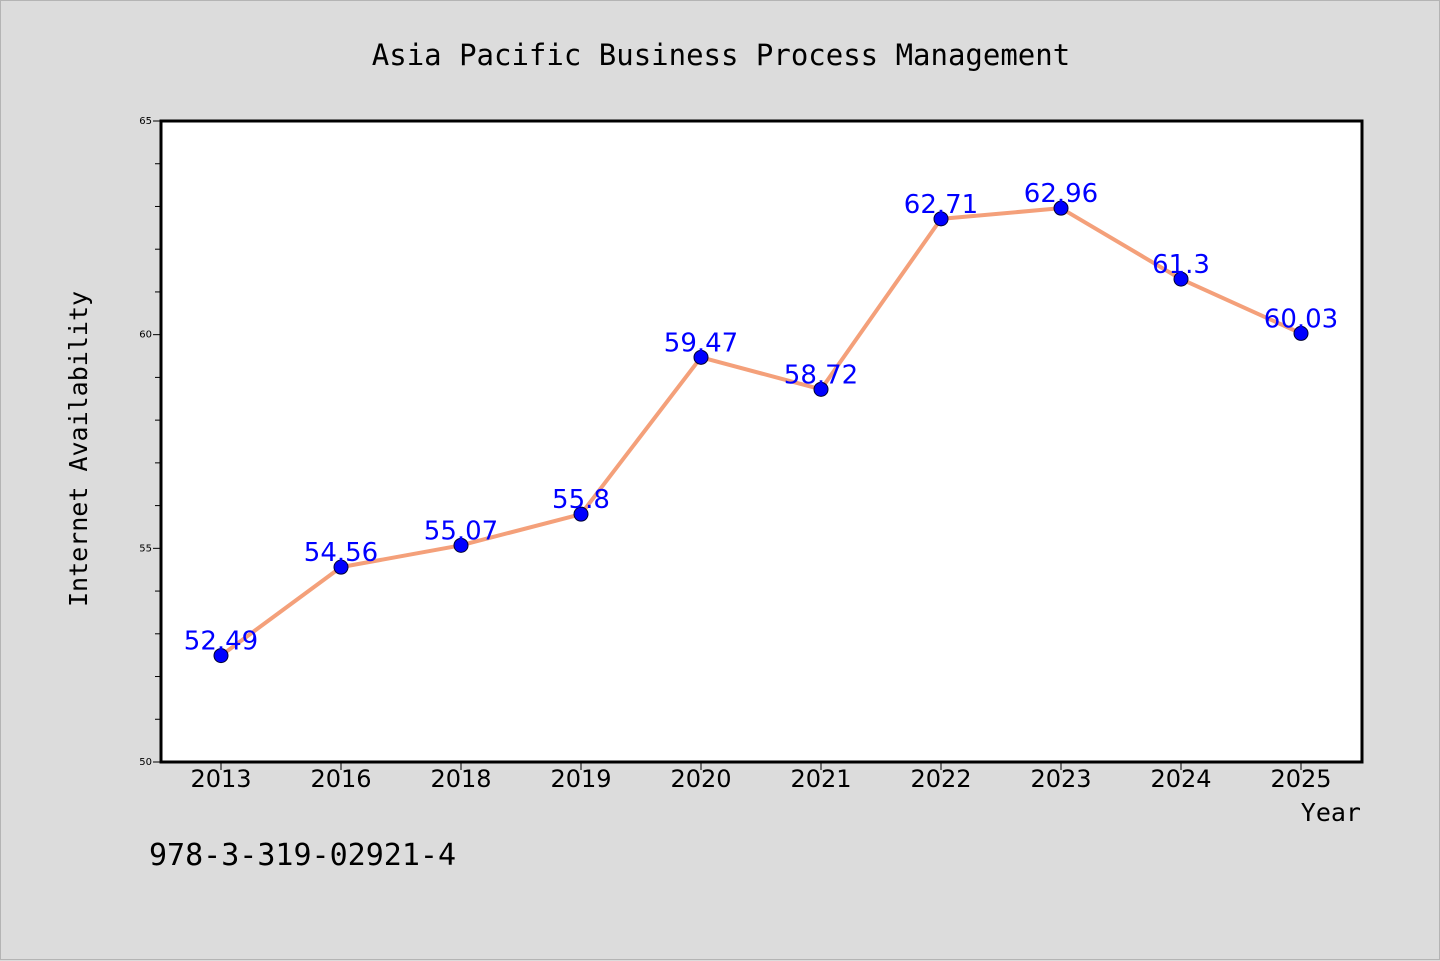 This screenshot has height=961, width=1440. Describe the element at coordinates (721, 55) in the screenshot. I see `chart-title: Asia Pacific Business Process Management` at that location.